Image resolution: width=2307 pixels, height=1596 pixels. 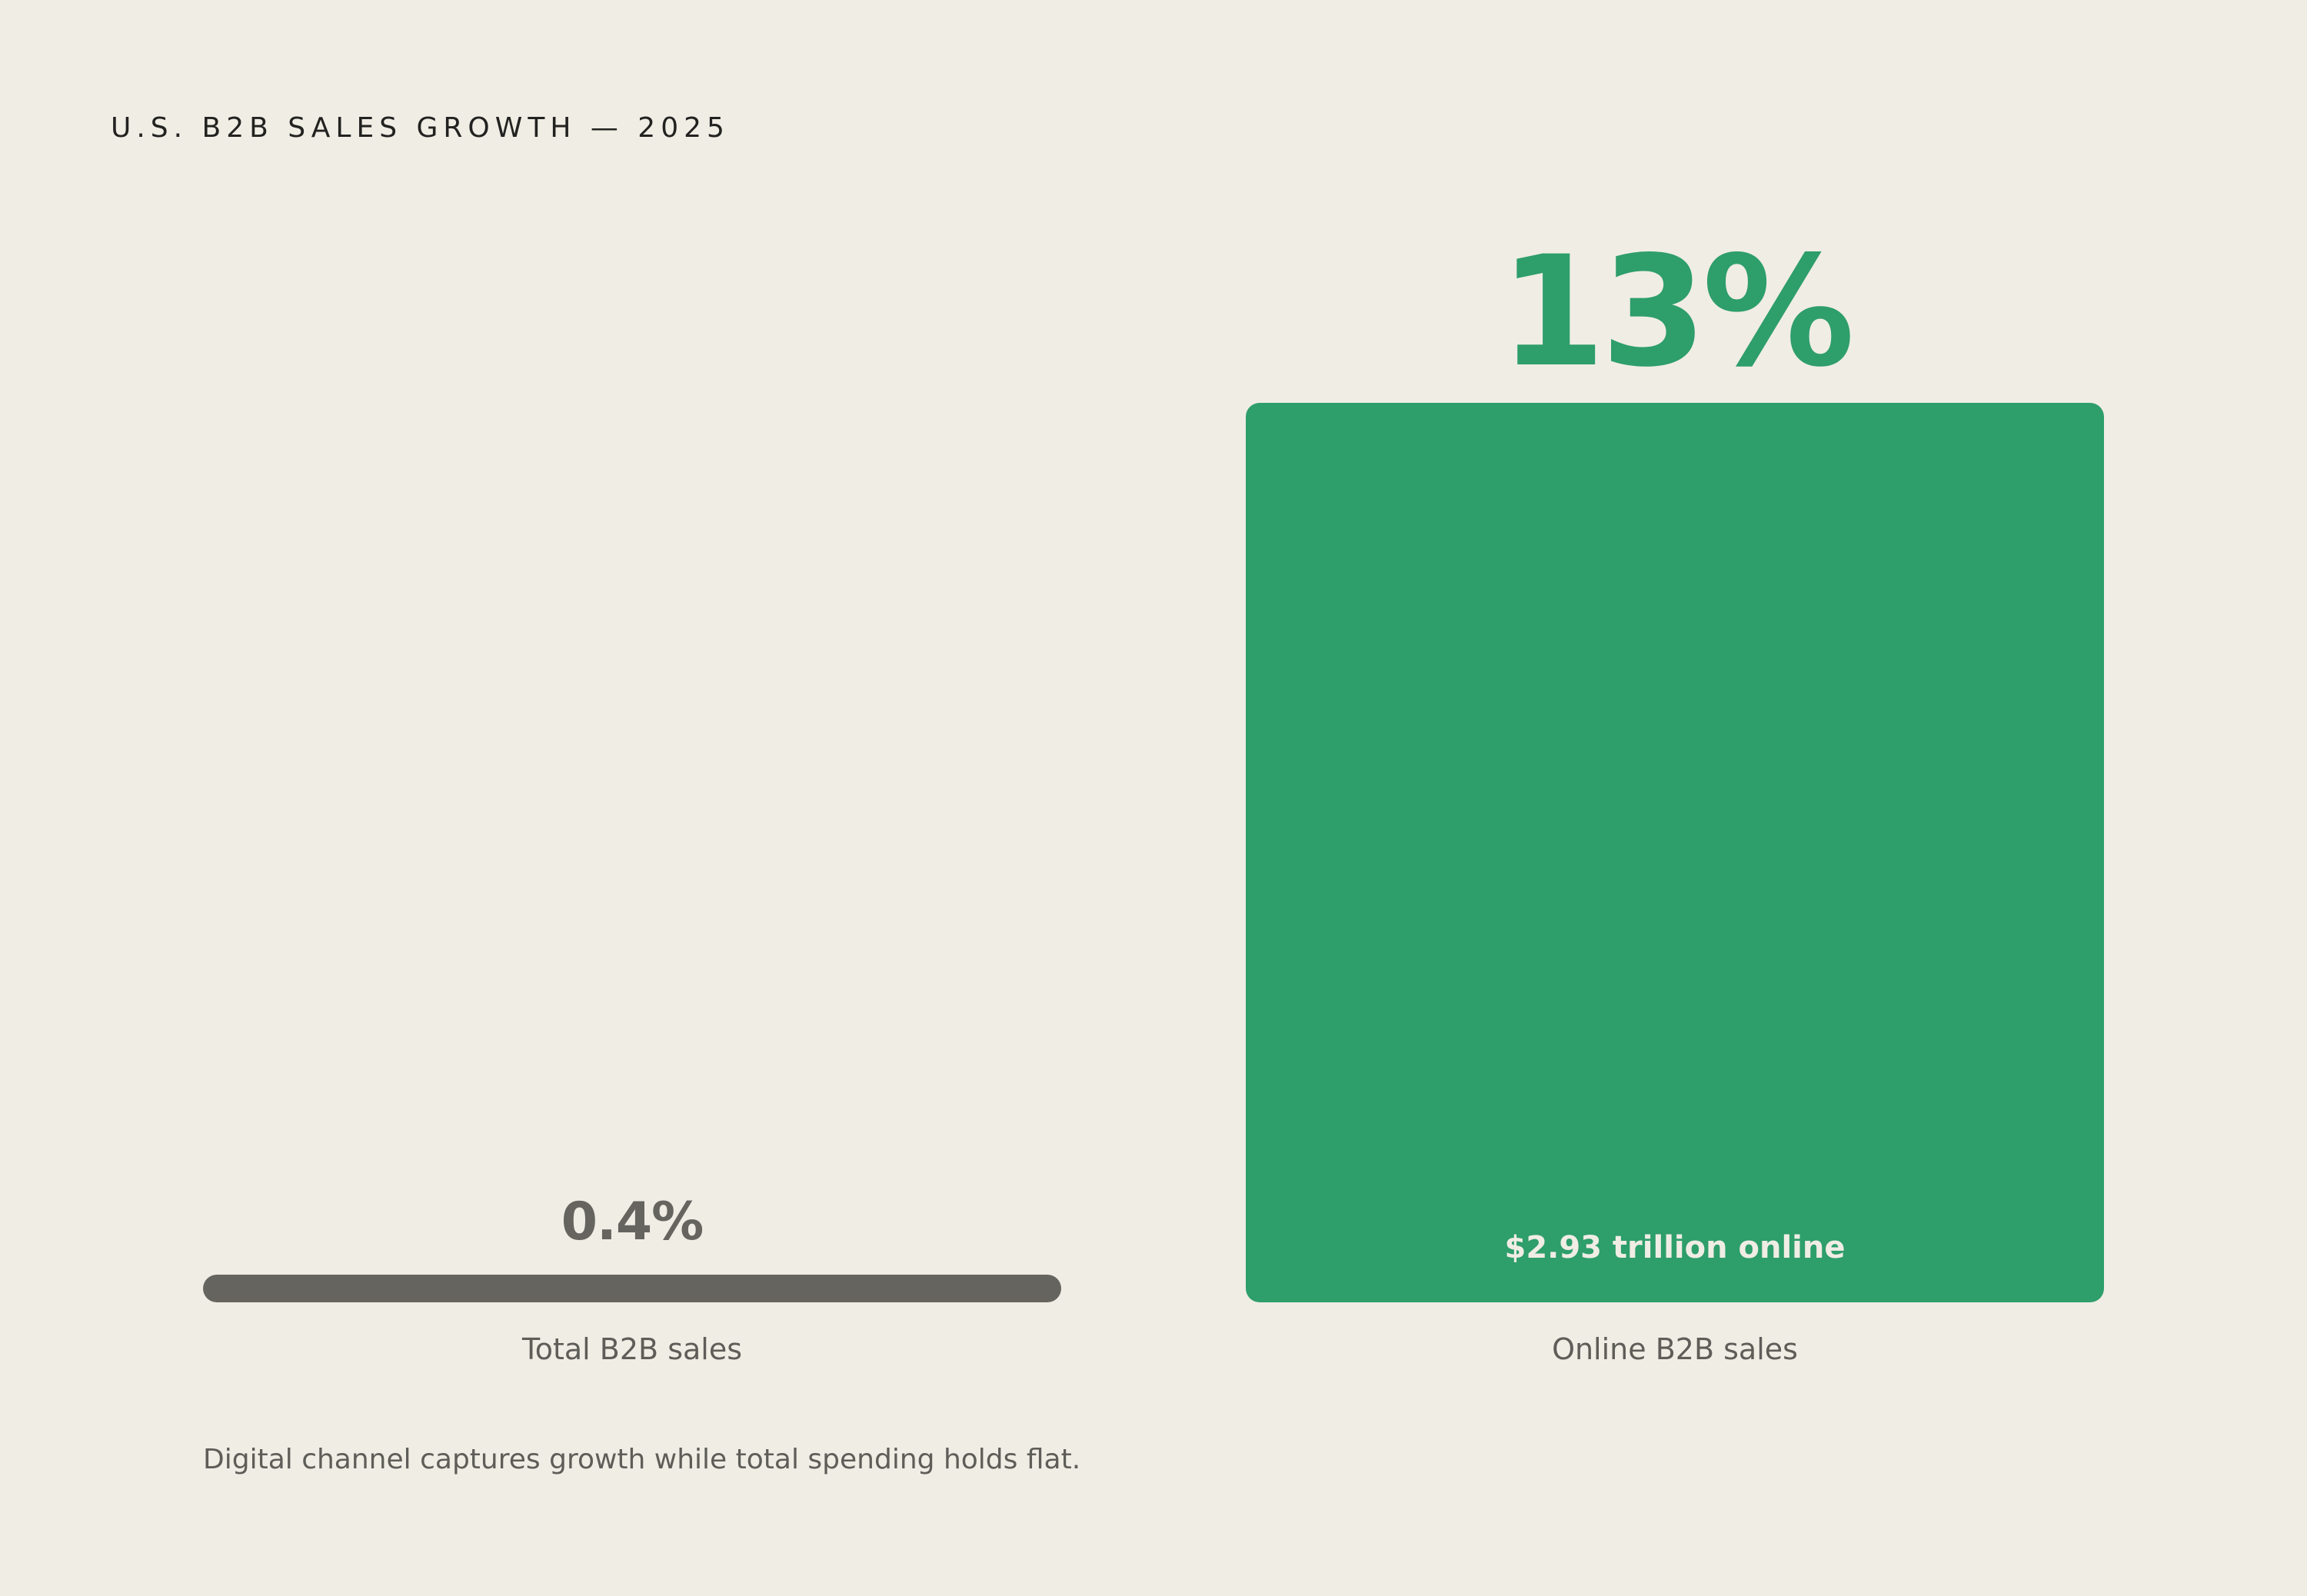 What do you see at coordinates (631, 1349) in the screenshot?
I see `category-label-total-b2b-sales: Total B2B sales` at bounding box center [631, 1349].